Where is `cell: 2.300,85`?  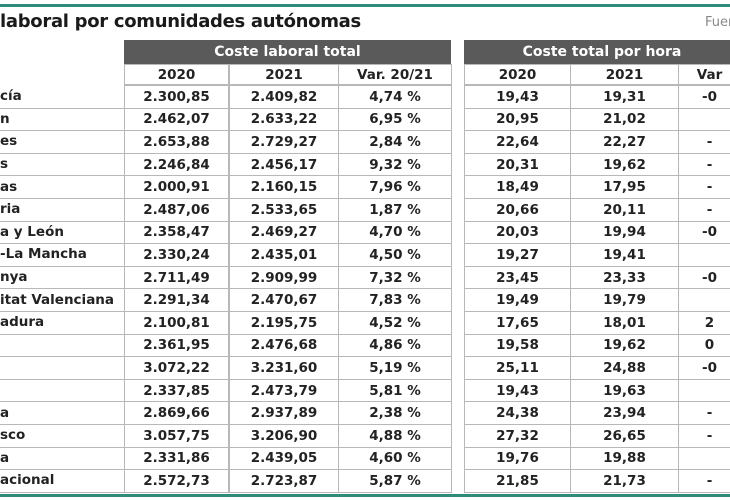 cell: 2.300,85 is located at coordinates (176, 97).